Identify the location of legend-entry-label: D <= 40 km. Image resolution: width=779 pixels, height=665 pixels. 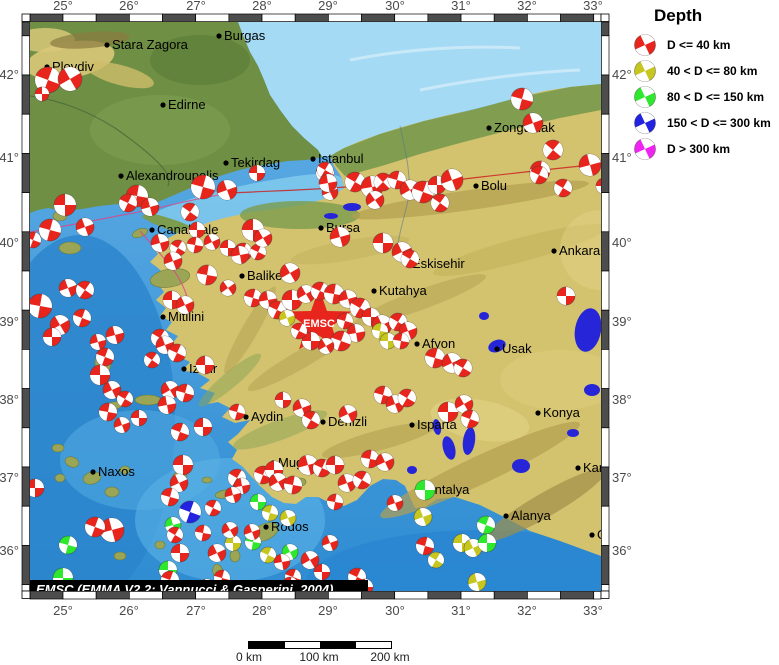
(699, 45).